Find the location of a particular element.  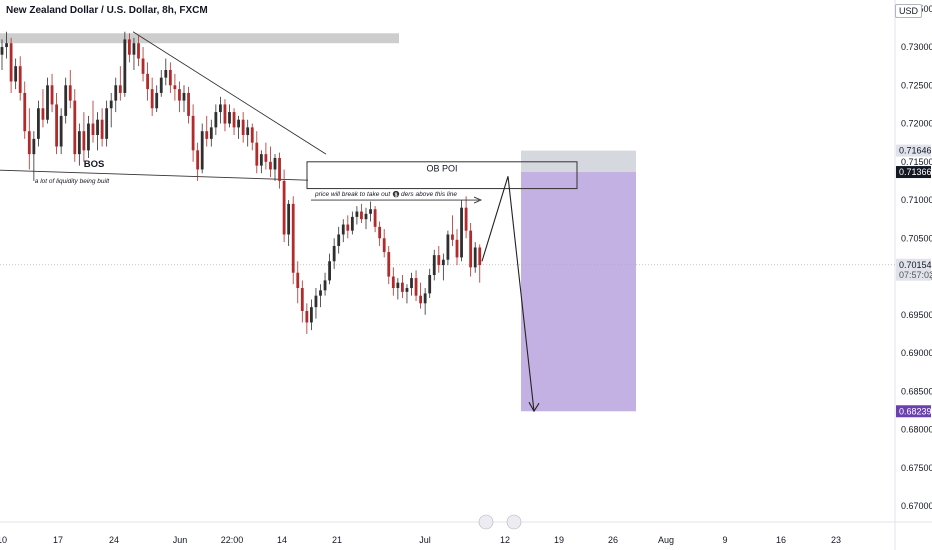

upper-price-tag: 0.71646 is located at coordinates (915, 151).